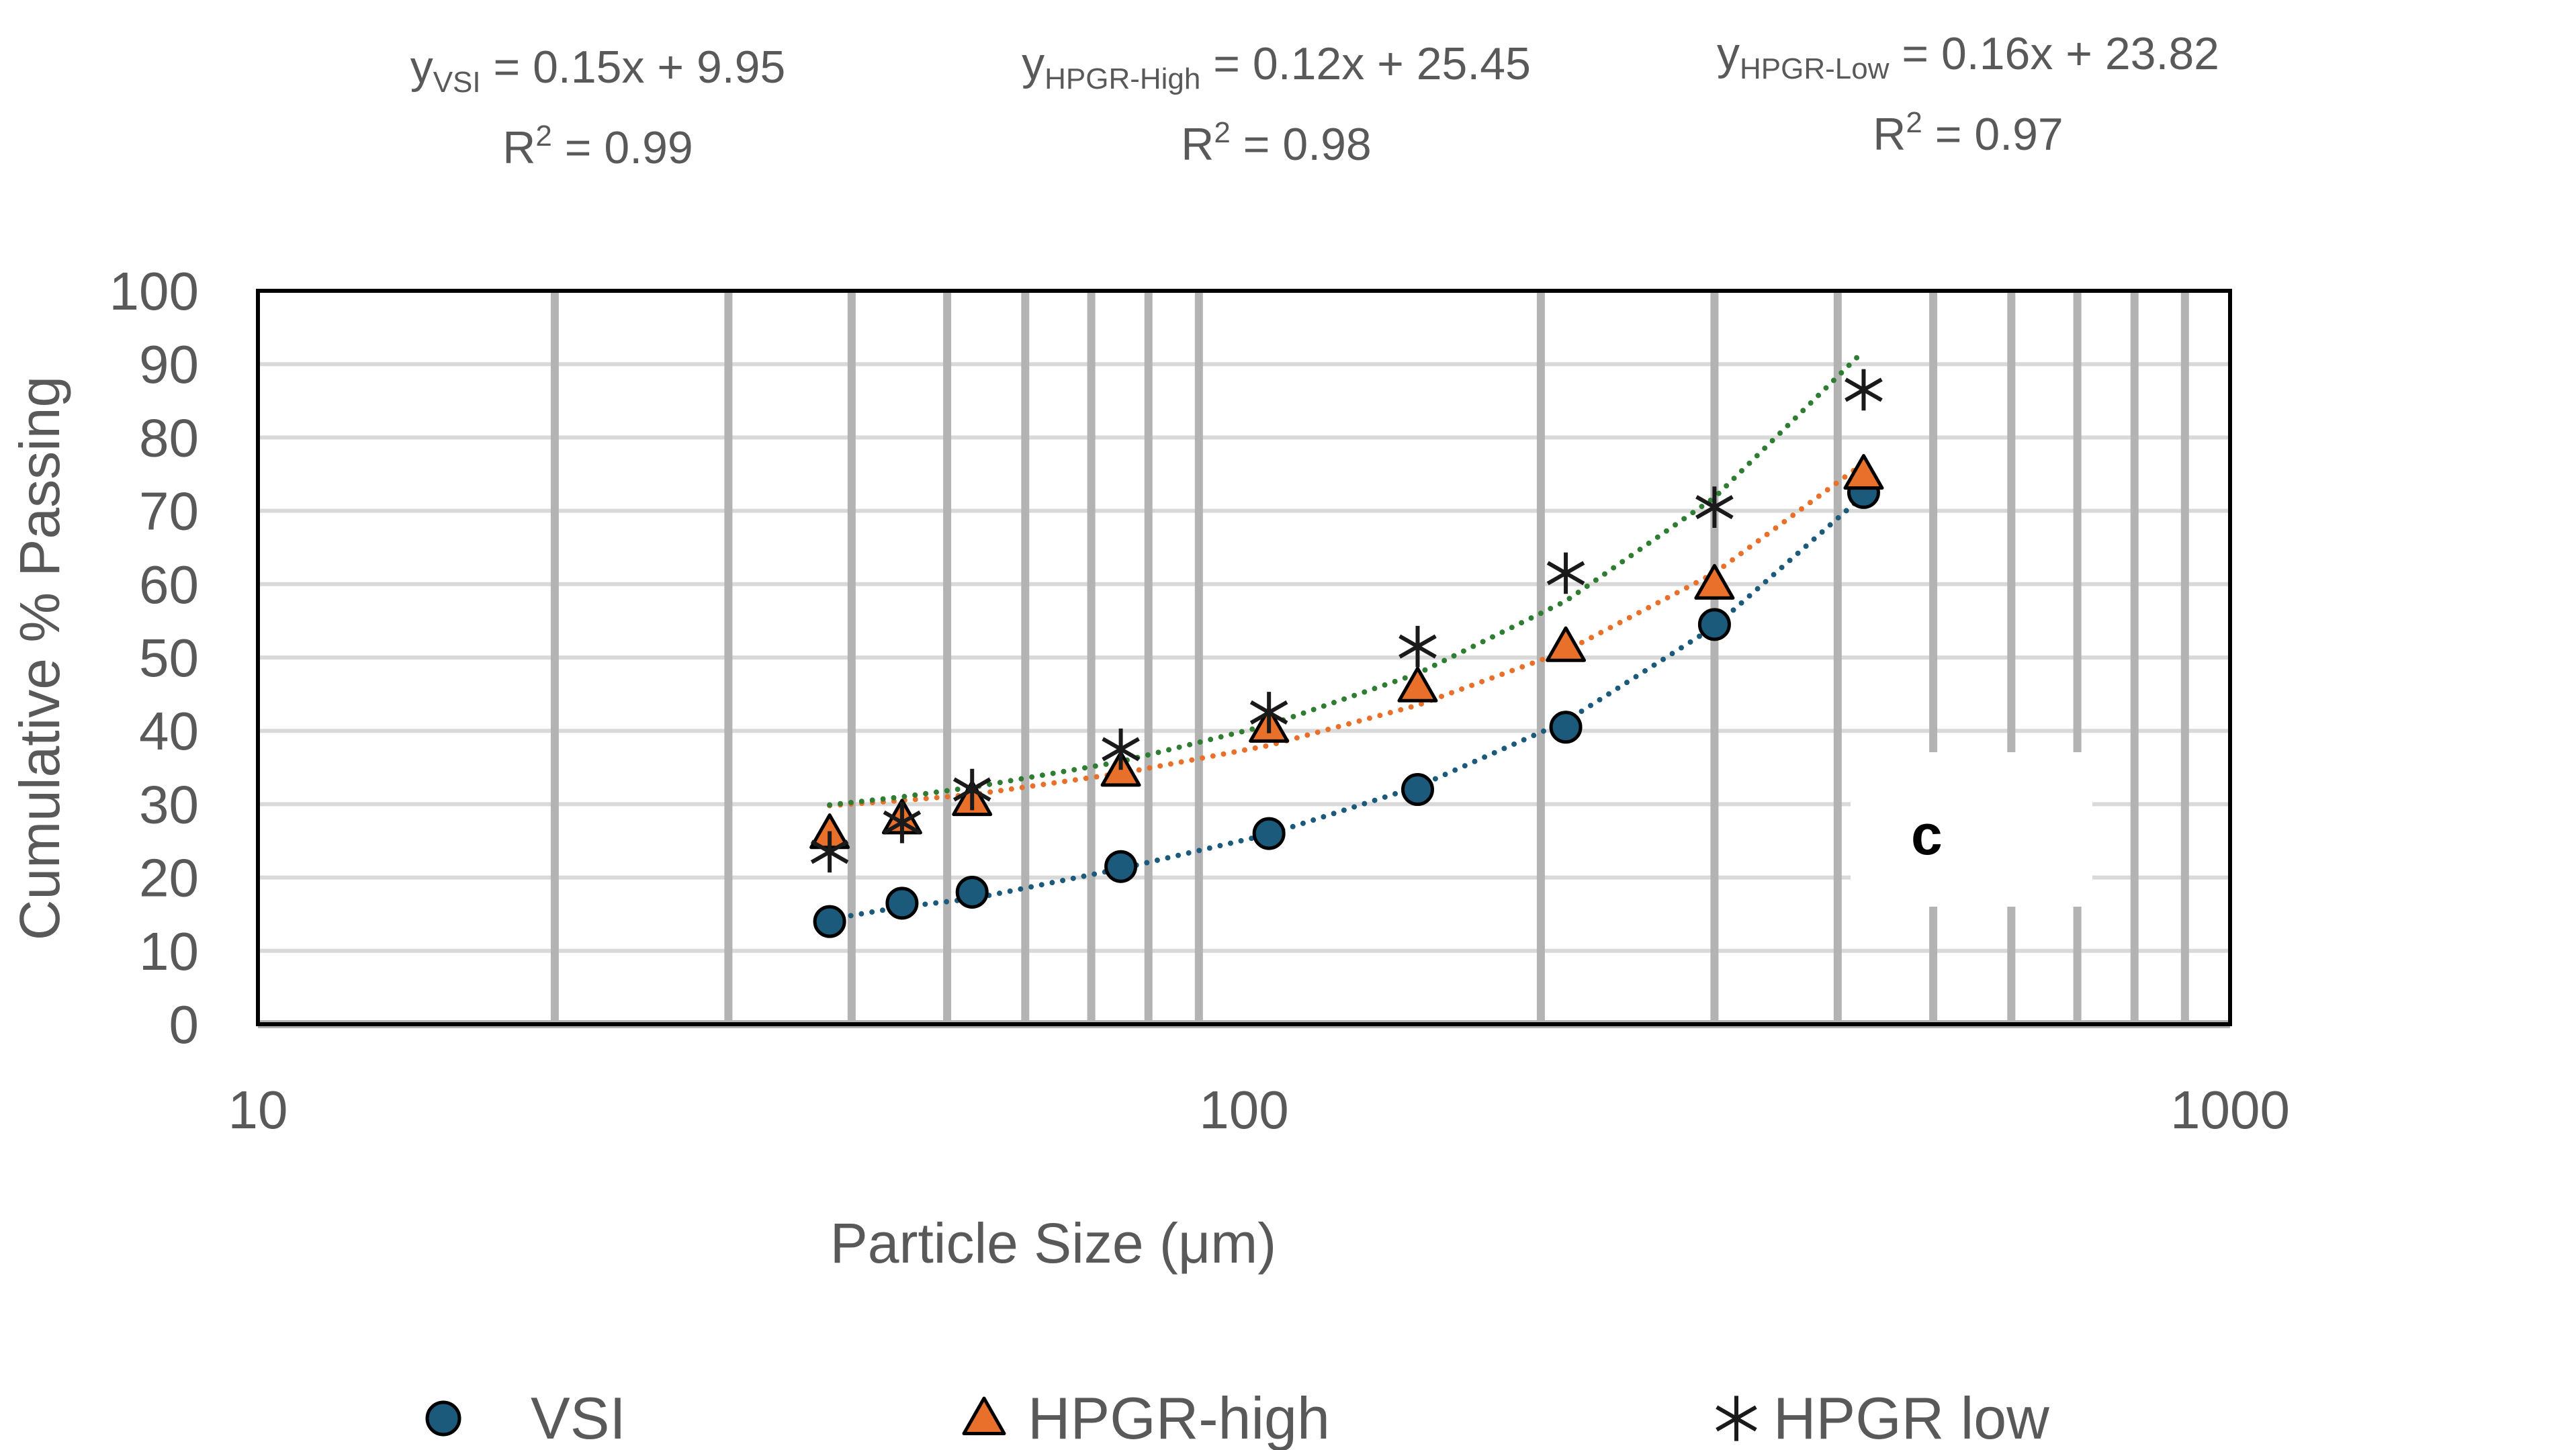  Describe the element at coordinates (1968, 133) in the screenshot. I see `r2-hpgr-low: R2 = 0.97` at that location.